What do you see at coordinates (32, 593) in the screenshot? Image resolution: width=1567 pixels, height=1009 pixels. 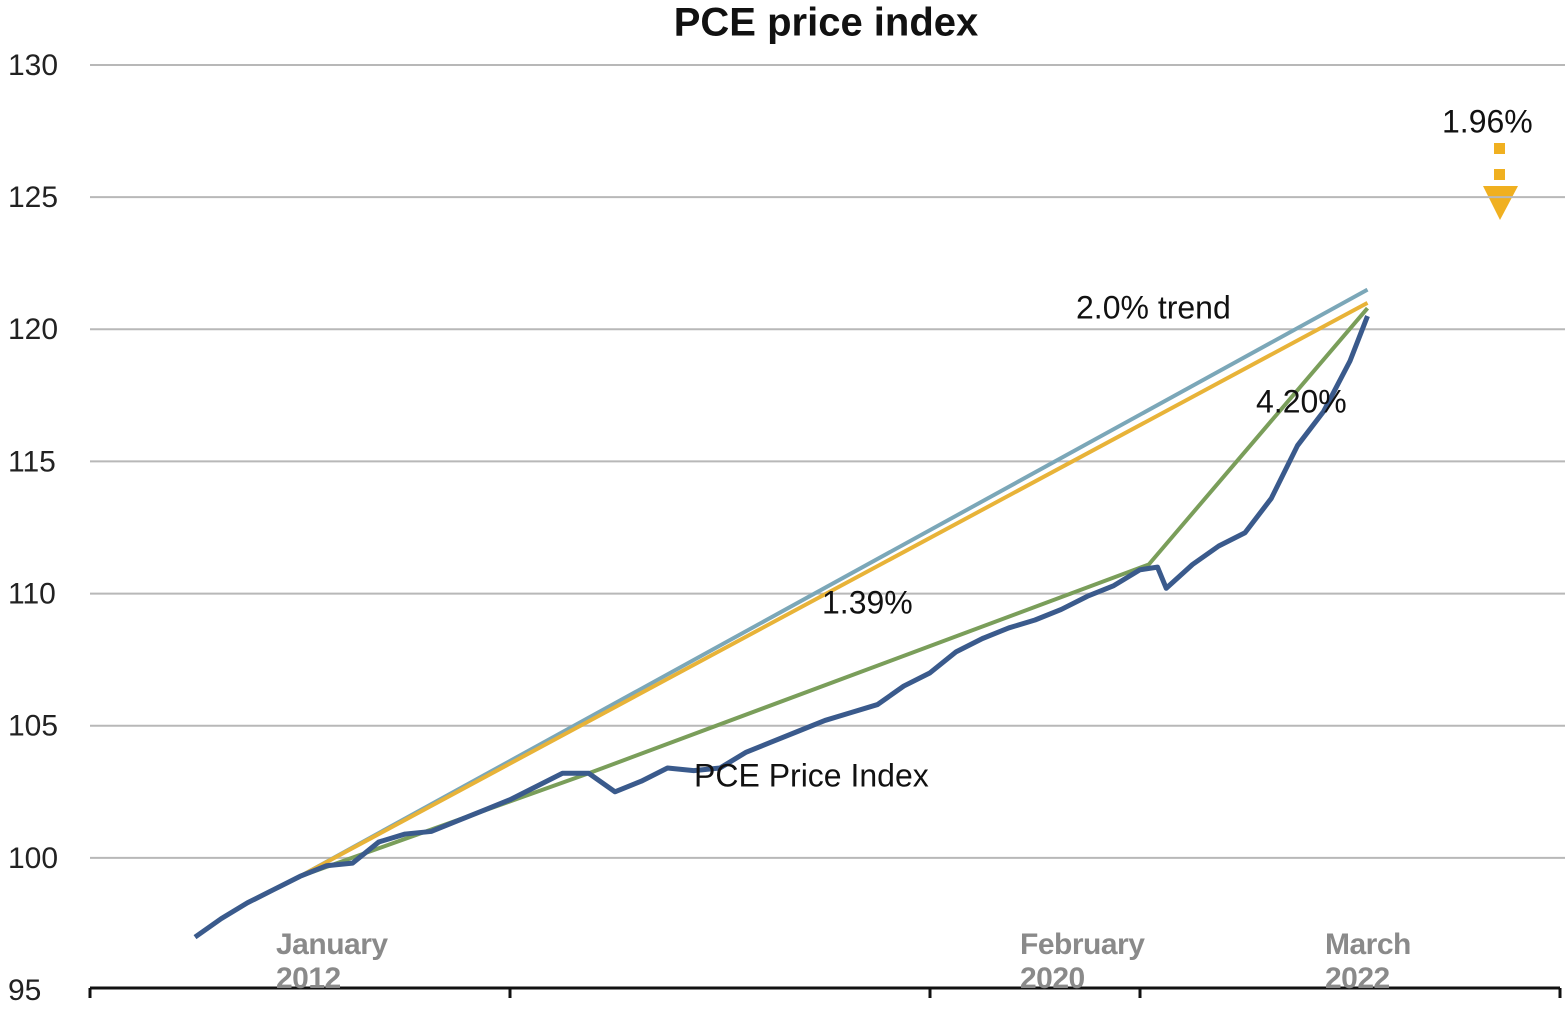 I see `y-tick-label: 110` at bounding box center [32, 593].